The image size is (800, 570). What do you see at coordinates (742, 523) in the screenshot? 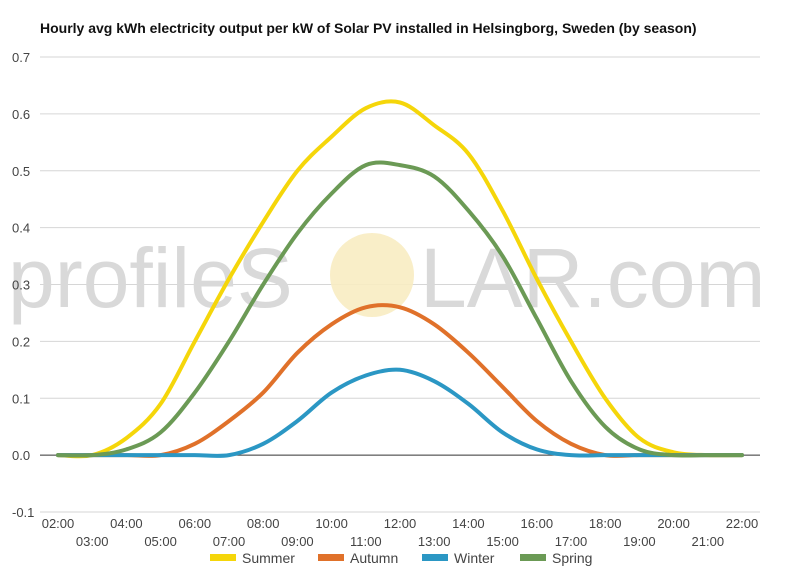
I see `x-tick-label: 22:00` at bounding box center [742, 523].